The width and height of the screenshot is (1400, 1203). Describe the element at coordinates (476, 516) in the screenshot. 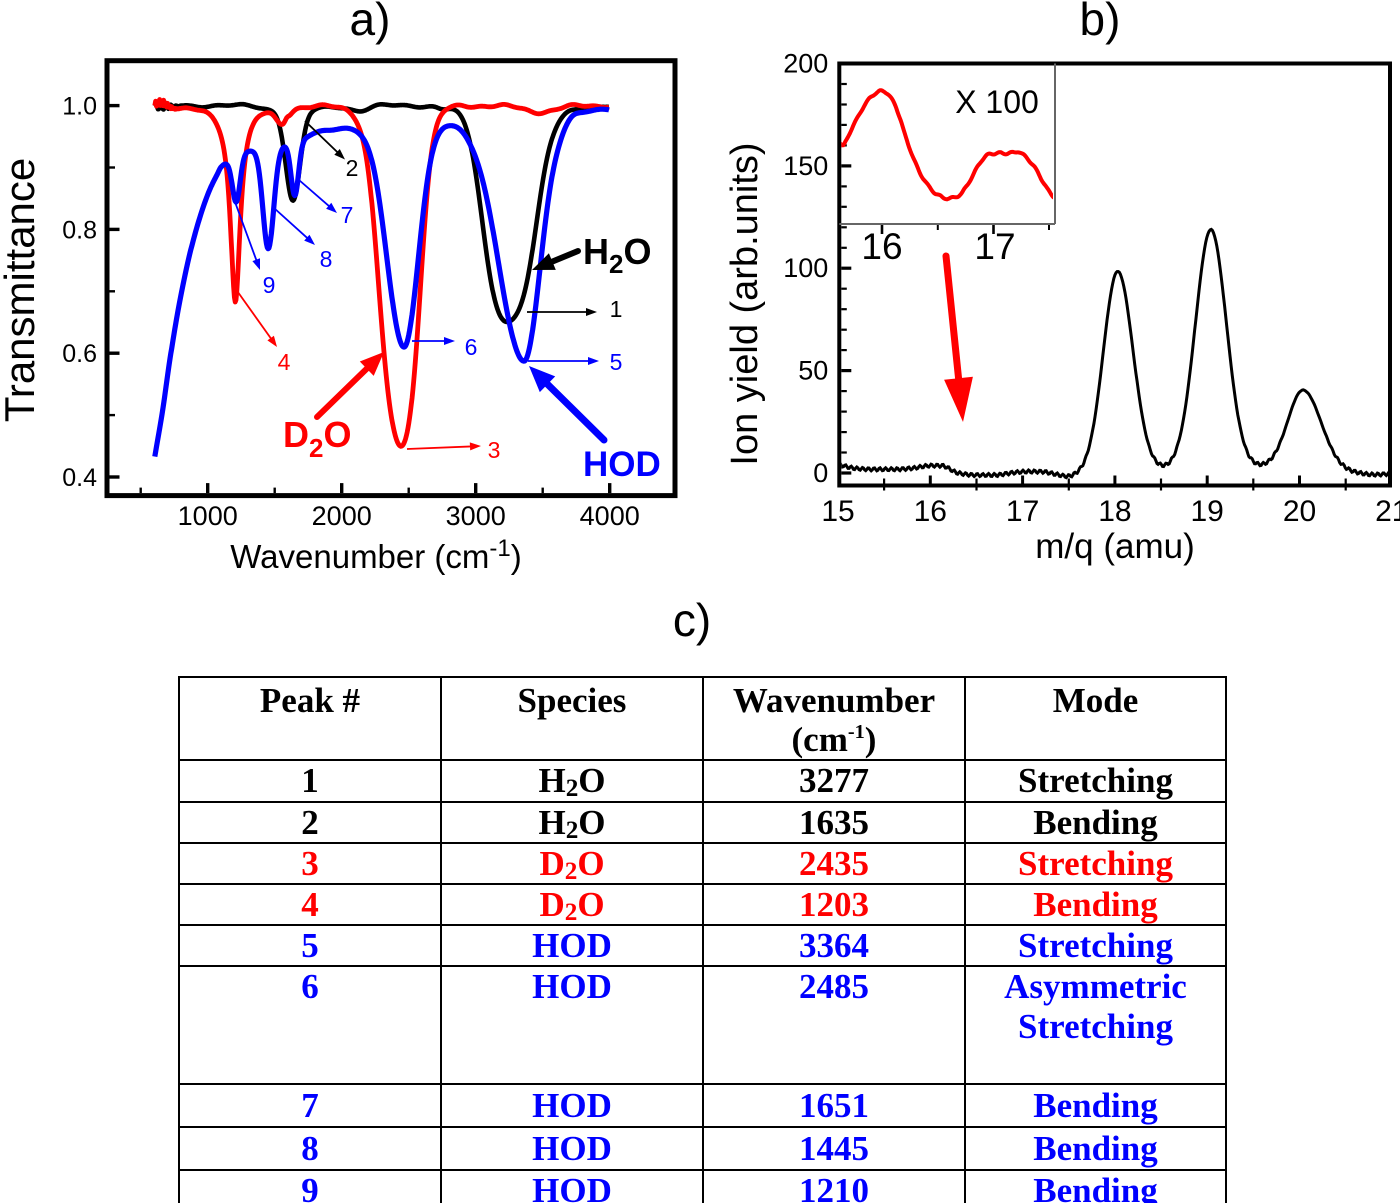

I see `svg-text: 3000` at that location.